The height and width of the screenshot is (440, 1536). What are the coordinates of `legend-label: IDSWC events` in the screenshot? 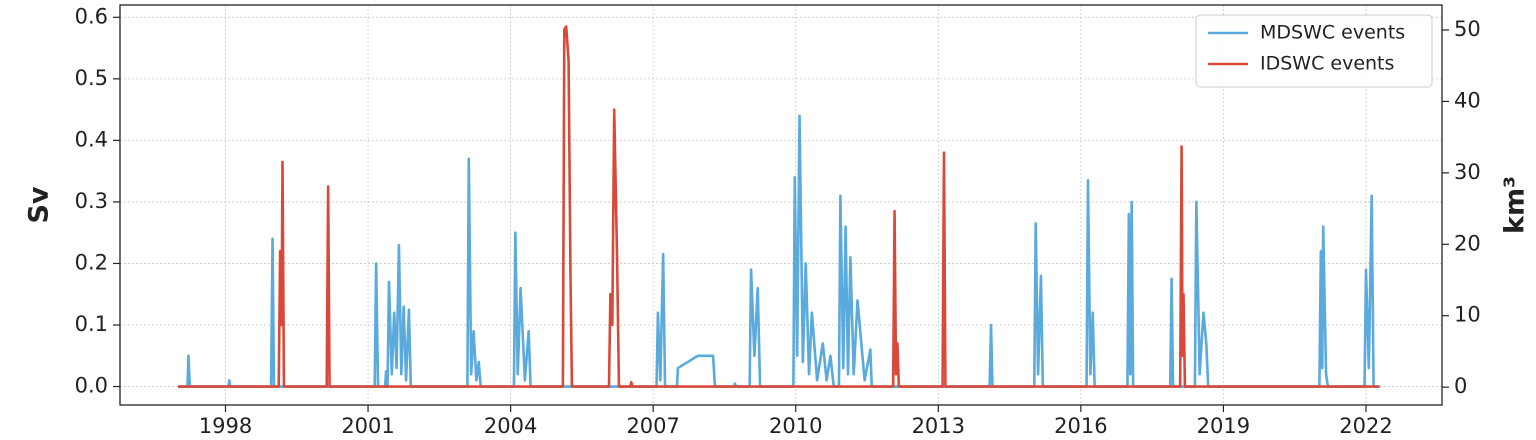 It's located at (1327, 64).